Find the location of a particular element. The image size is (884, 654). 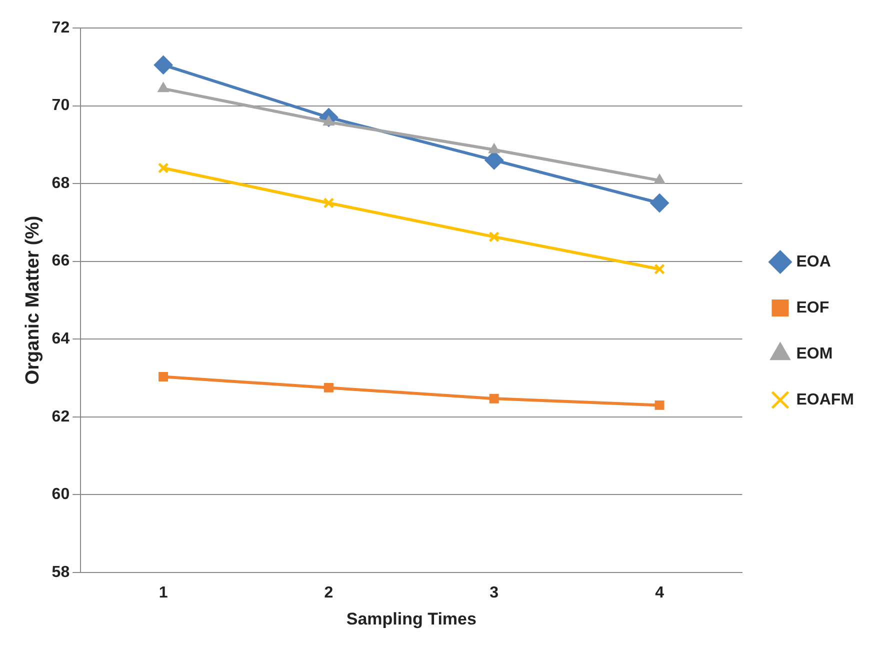

y-tick-label: 64 is located at coordinates (61, 339).